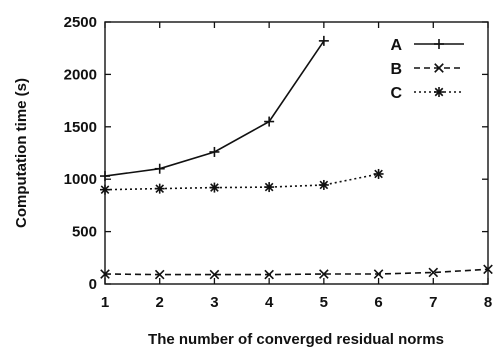 This screenshot has height=354, width=494. I want to click on x-tick-label: 8, so click(488, 302).